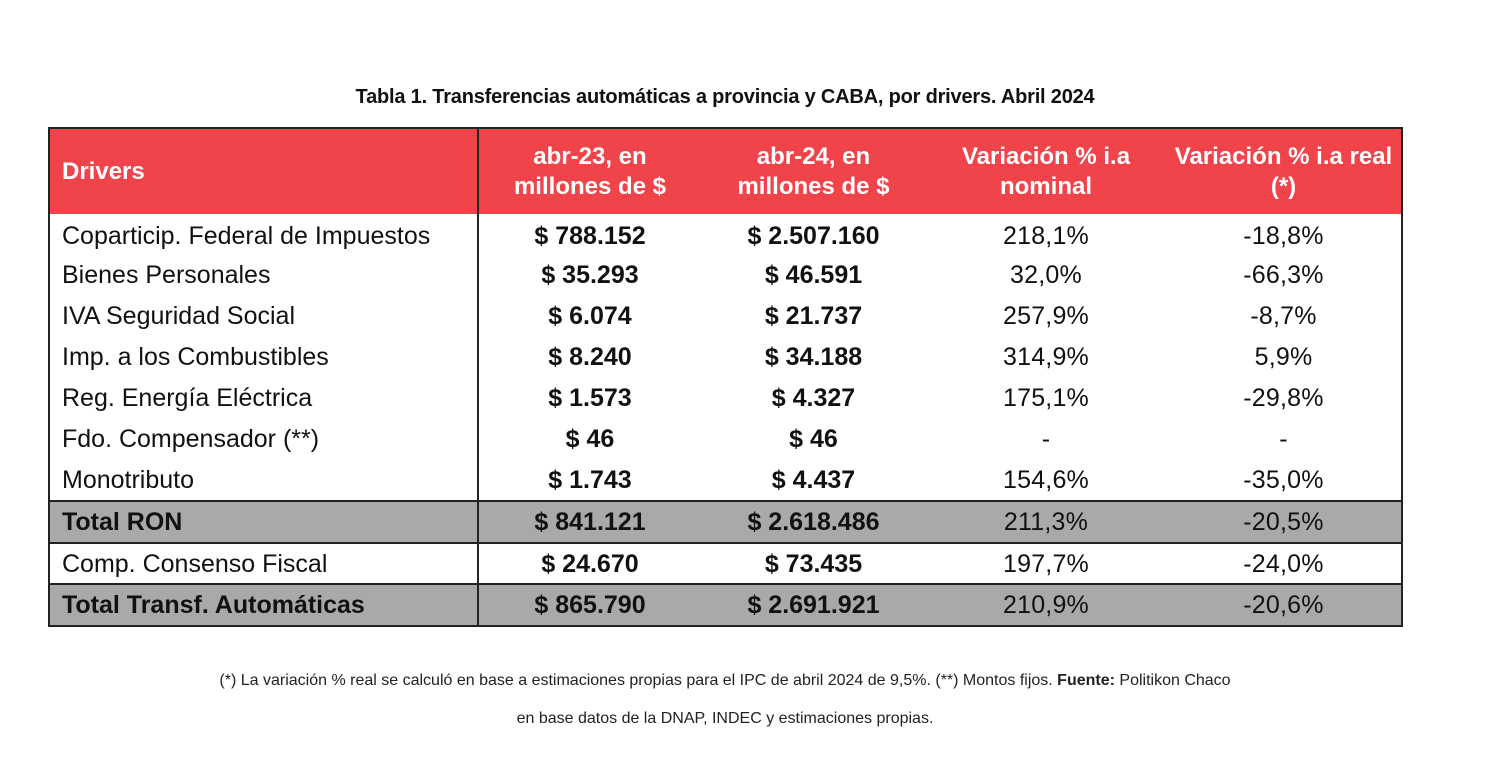 This screenshot has height=757, width=1500. I want to click on row-abr23-value: $ 6.074, so click(590, 316).